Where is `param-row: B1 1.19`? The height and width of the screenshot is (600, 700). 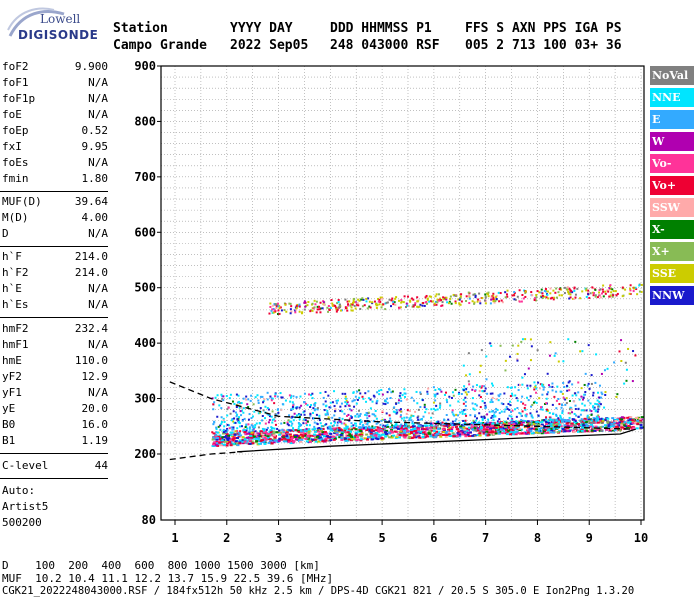
param-row: B1 1.19 is located at coordinates (55, 442).